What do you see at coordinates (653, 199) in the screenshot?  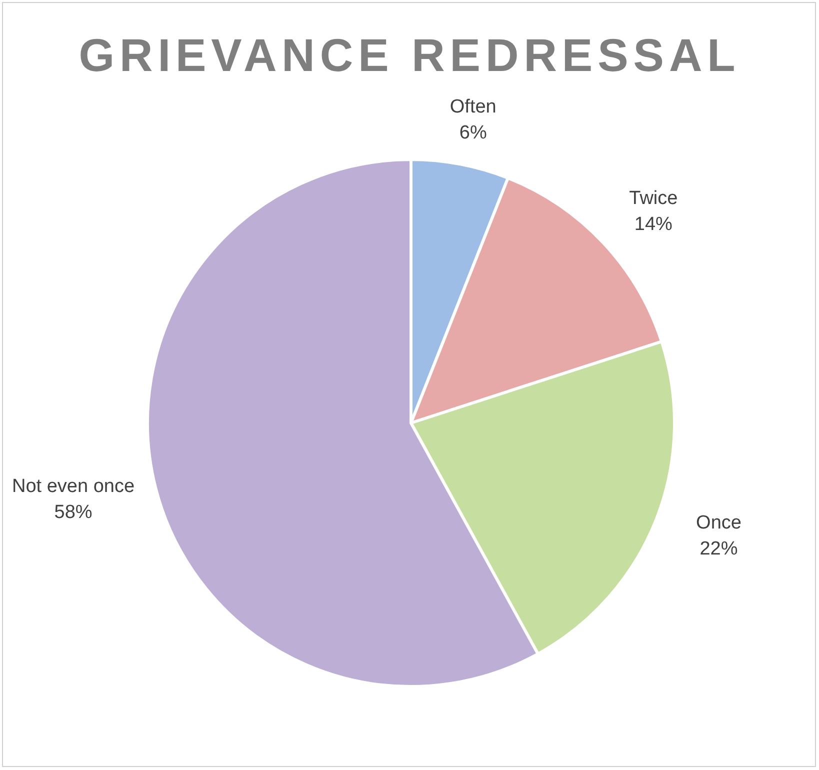 I see `slice-label: Twice` at bounding box center [653, 199].